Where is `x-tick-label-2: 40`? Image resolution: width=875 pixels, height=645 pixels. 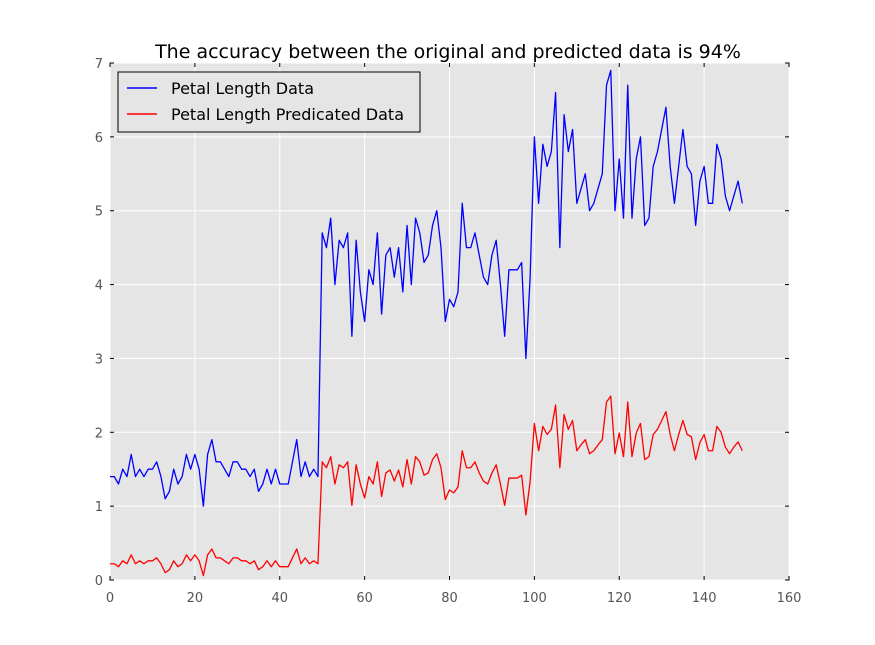 x-tick-label-2: 40 is located at coordinates (279, 598).